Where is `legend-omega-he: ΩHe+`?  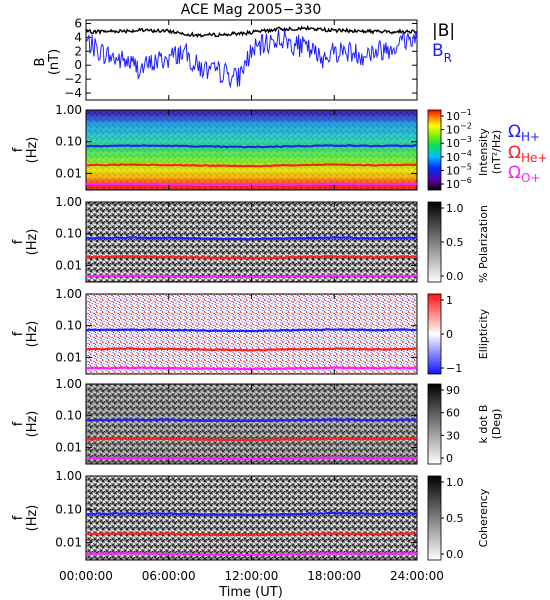
legend-omega-he: ΩHe+ is located at coordinates (527, 154).